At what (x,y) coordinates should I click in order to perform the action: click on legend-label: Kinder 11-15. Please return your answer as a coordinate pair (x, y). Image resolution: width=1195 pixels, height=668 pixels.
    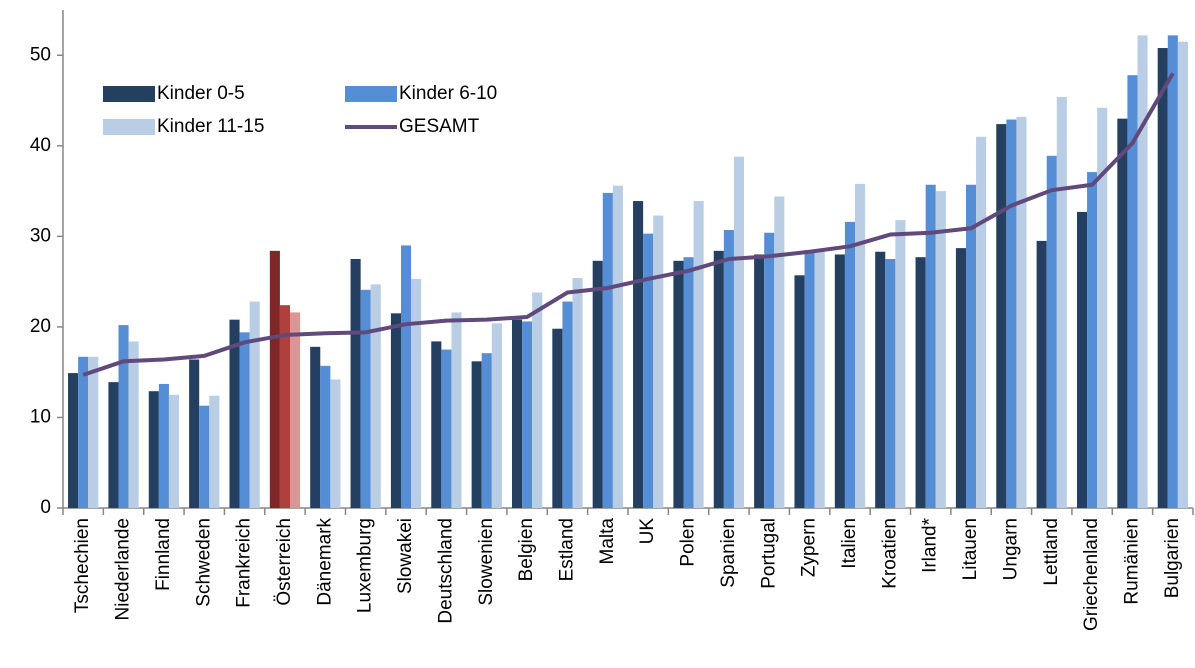
    Looking at the image, I should click on (210, 126).